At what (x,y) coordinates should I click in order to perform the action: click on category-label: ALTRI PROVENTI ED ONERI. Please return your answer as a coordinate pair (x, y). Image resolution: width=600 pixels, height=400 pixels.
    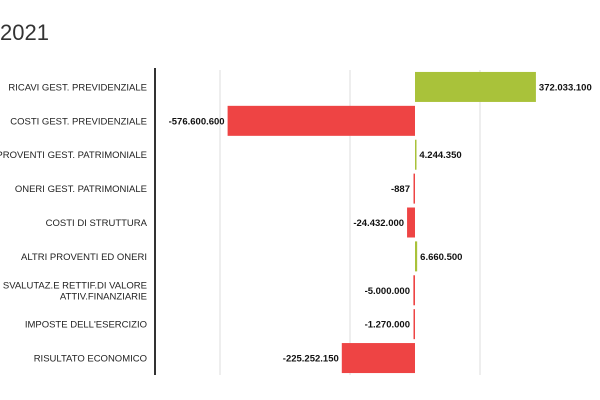
    Looking at the image, I should click on (84, 257).